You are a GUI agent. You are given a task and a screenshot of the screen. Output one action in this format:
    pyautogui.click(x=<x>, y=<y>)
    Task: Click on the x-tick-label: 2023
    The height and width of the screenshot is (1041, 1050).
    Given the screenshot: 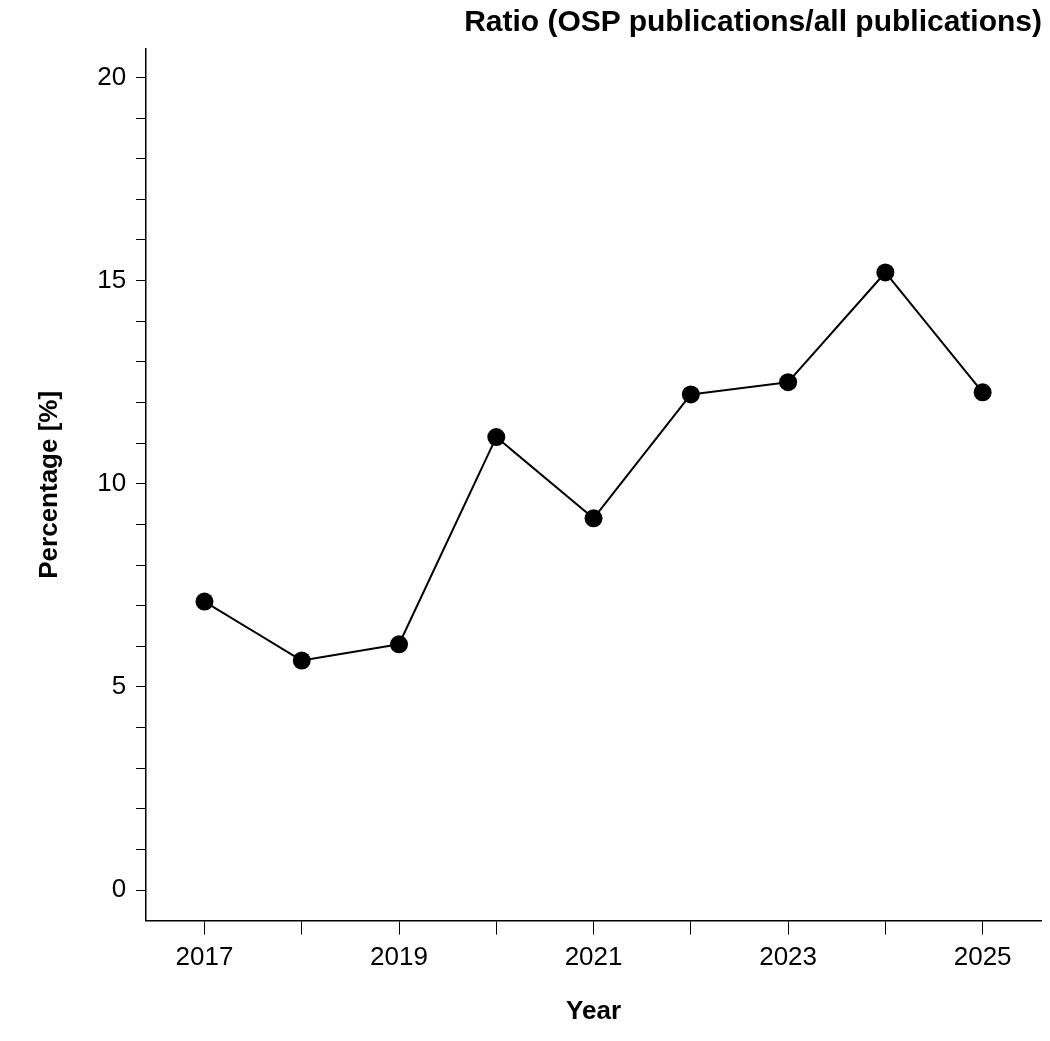 What is the action you would take?
    pyautogui.click(x=788, y=956)
    